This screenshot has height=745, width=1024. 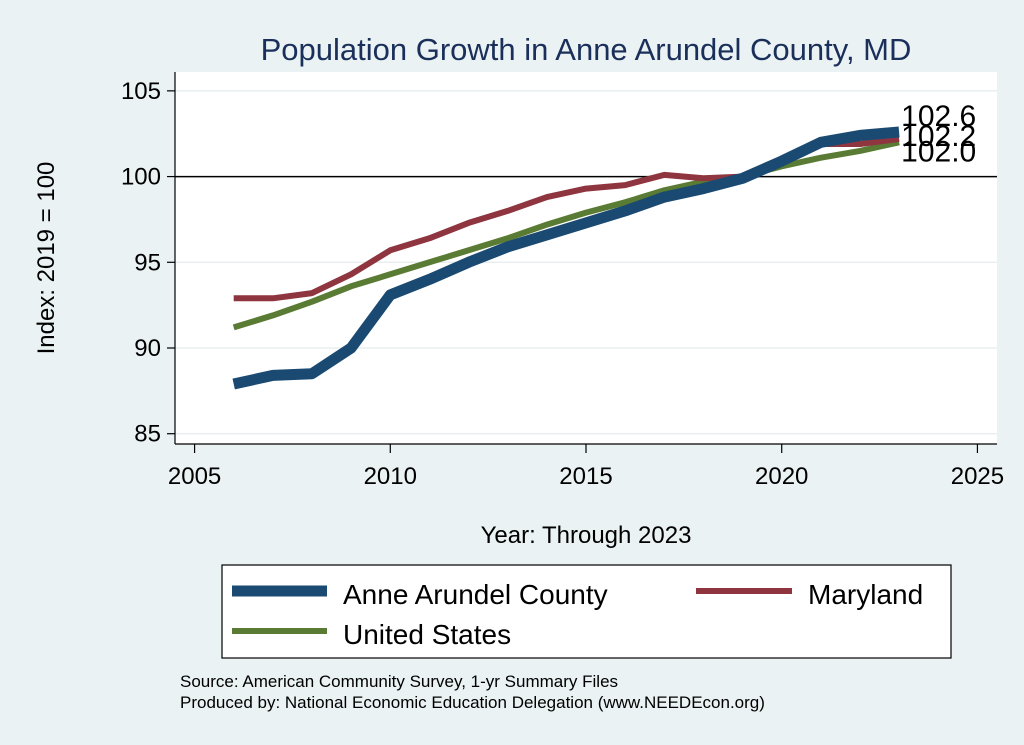 What do you see at coordinates (475, 594) in the screenshot?
I see `legend-label-anne-arundel: Anne Arundel County` at bounding box center [475, 594].